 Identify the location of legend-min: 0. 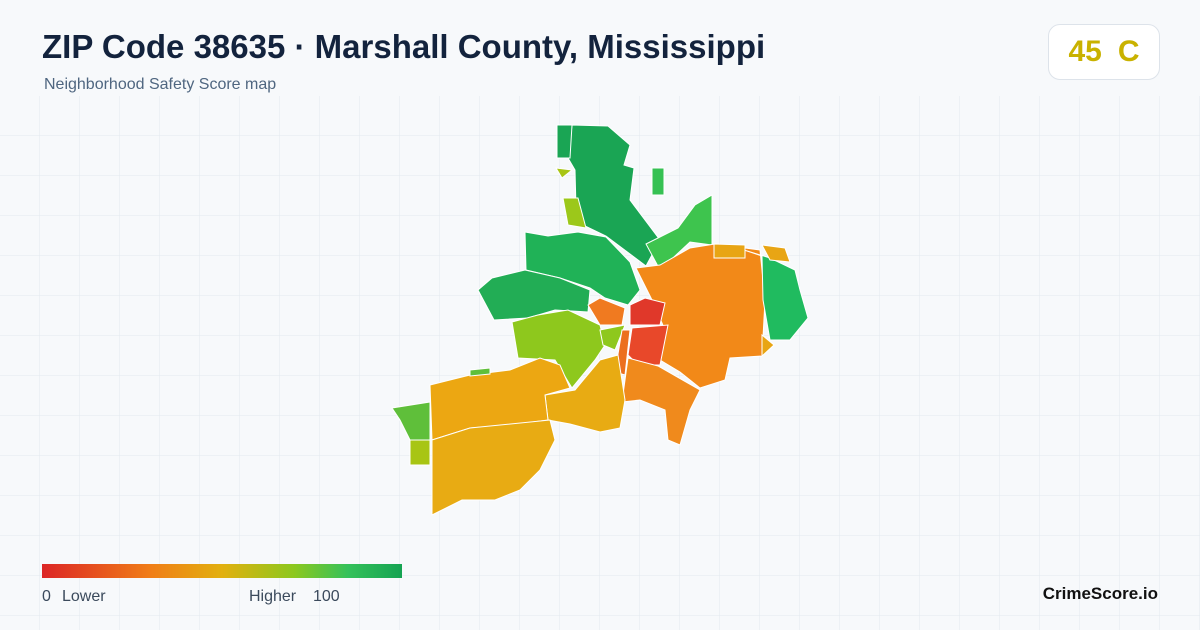
(46, 596).